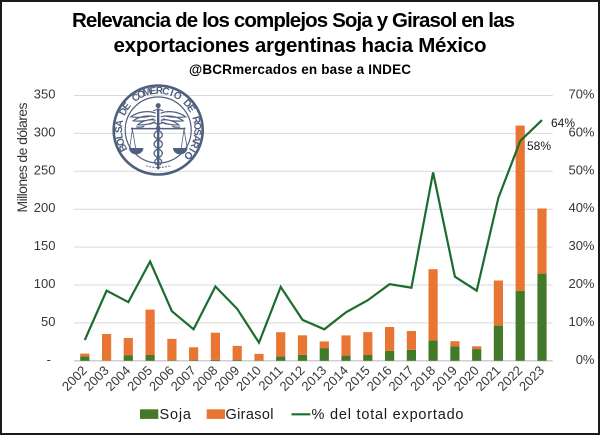 The image size is (600, 440). Describe the element at coordinates (120, 136) in the screenshot. I see `svg-text: L` at that location.